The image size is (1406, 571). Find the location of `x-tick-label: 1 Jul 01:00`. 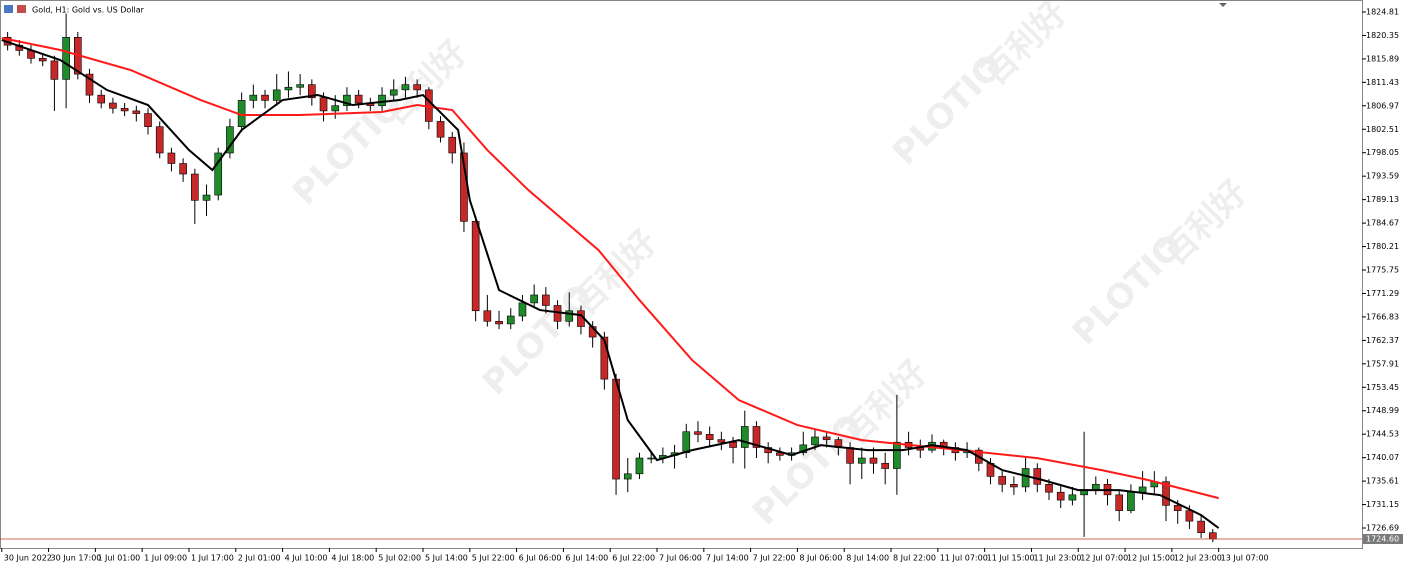

x-tick-label: 1 Jul 01:00 is located at coordinates (118, 558).